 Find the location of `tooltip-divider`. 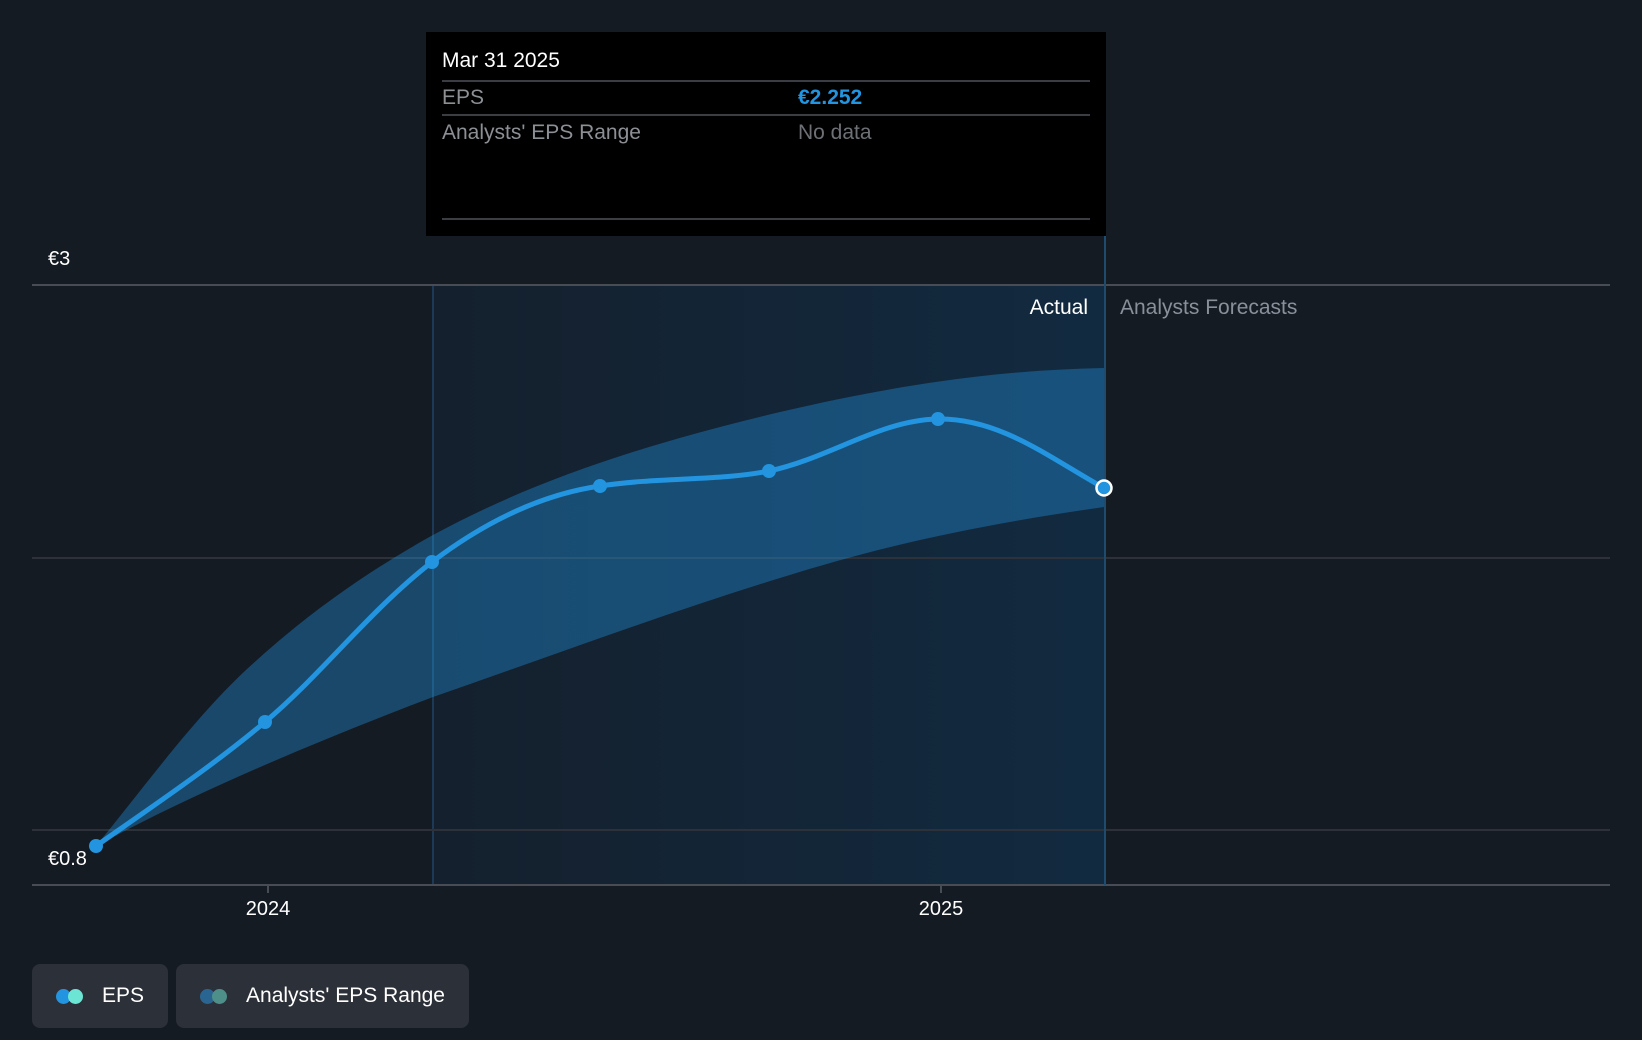

tooltip-divider is located at coordinates (766, 219).